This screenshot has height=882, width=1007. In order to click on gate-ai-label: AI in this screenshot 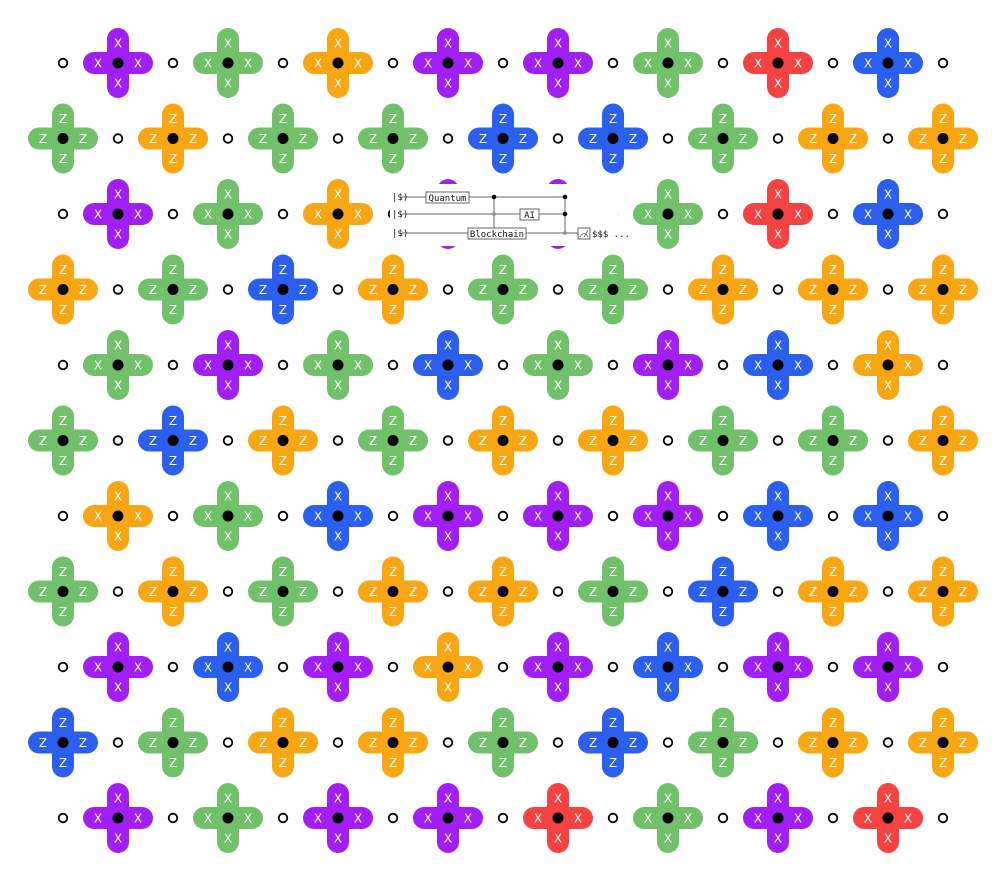, I will do `click(529, 216)`.